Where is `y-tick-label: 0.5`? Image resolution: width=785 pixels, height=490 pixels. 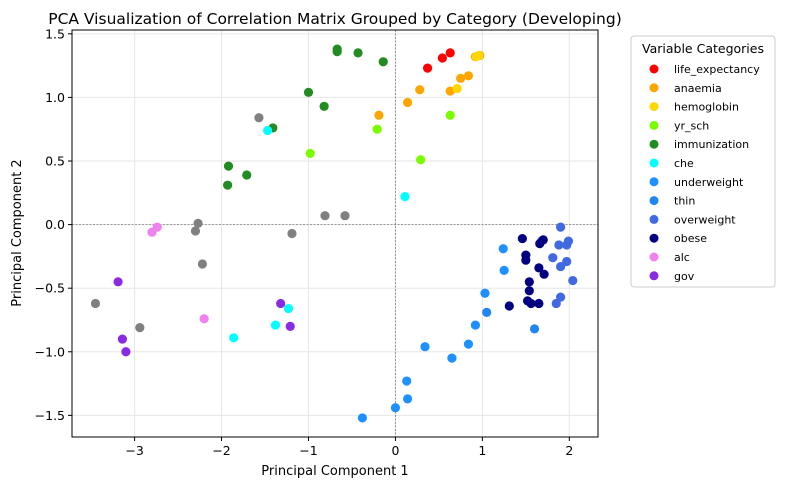
y-tick-label: 0.5 is located at coordinates (55, 161).